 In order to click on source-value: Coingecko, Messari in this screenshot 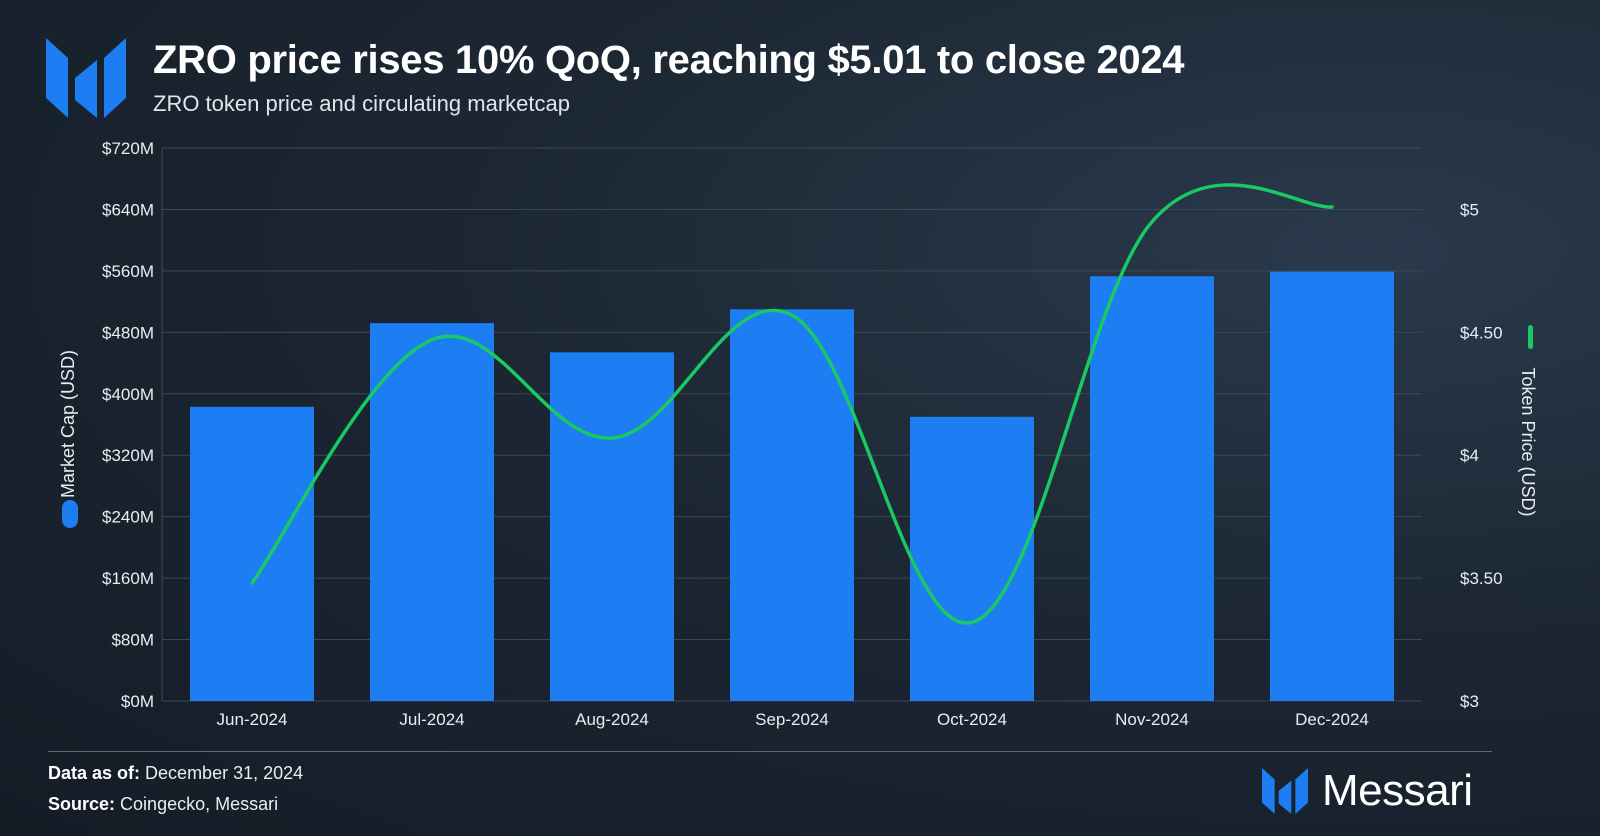, I will do `click(199, 804)`.